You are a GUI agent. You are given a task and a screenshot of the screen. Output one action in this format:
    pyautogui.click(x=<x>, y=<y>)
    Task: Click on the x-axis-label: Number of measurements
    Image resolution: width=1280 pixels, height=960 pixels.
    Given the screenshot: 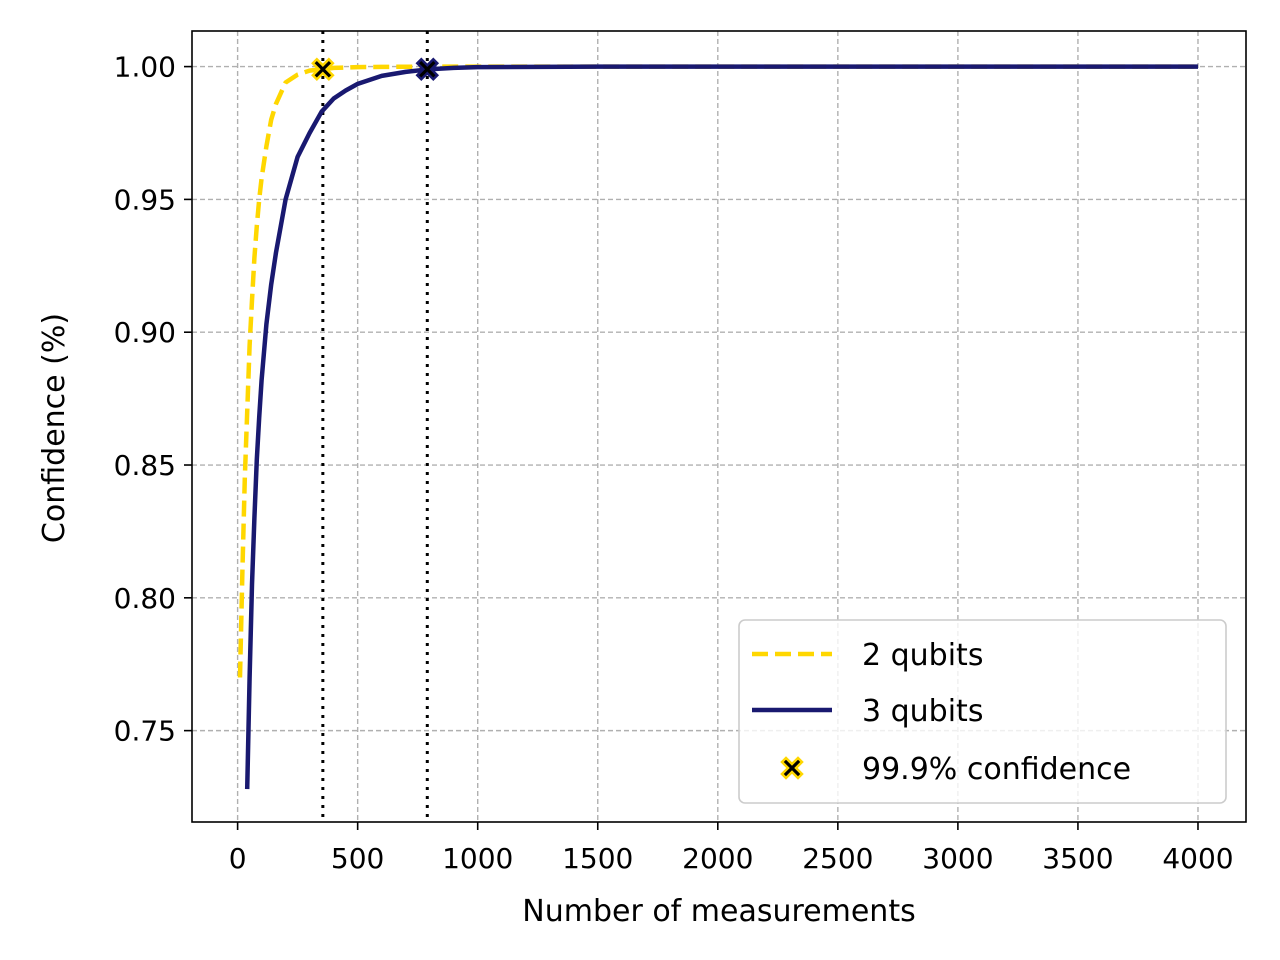 What is the action you would take?
    pyautogui.click(x=718, y=911)
    